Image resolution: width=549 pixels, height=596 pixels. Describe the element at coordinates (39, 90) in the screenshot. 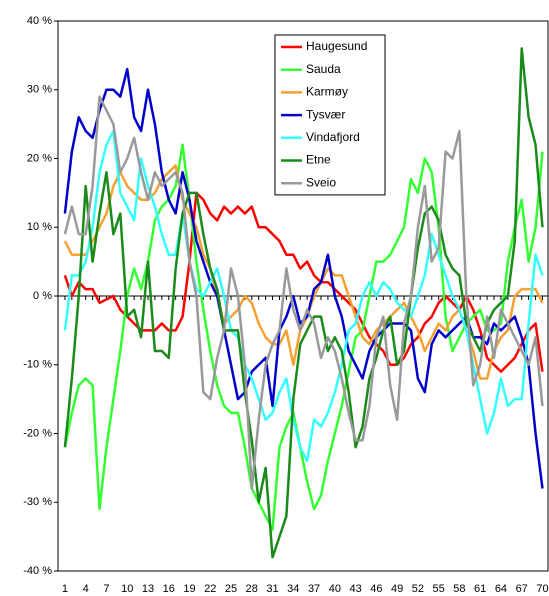

I see `y-tick-label: 30 %` at that location.